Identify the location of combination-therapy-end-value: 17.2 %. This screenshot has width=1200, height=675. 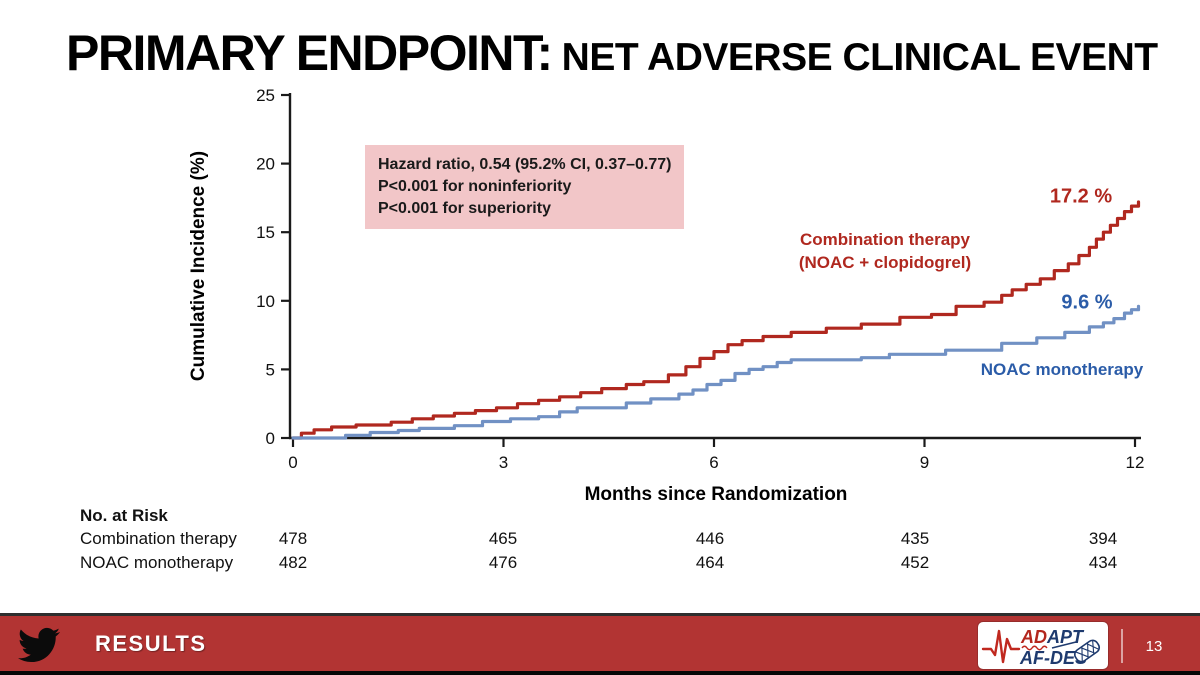
(1081, 196).